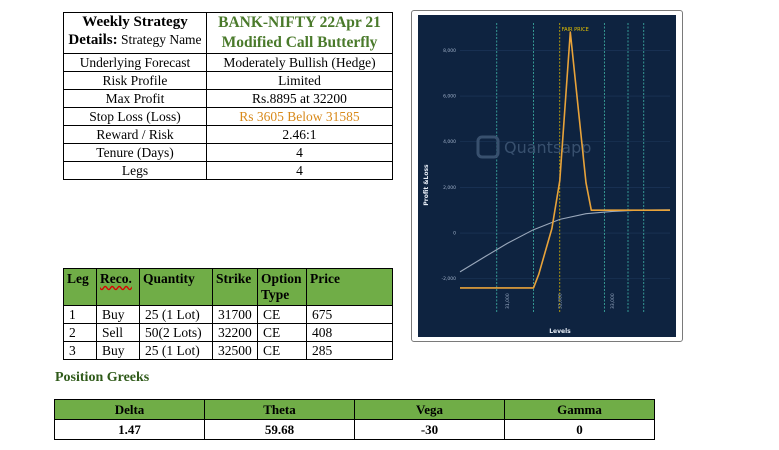 The height and width of the screenshot is (450, 779). What do you see at coordinates (349, 287) in the screenshot?
I see `legs-header-price: Price` at bounding box center [349, 287].